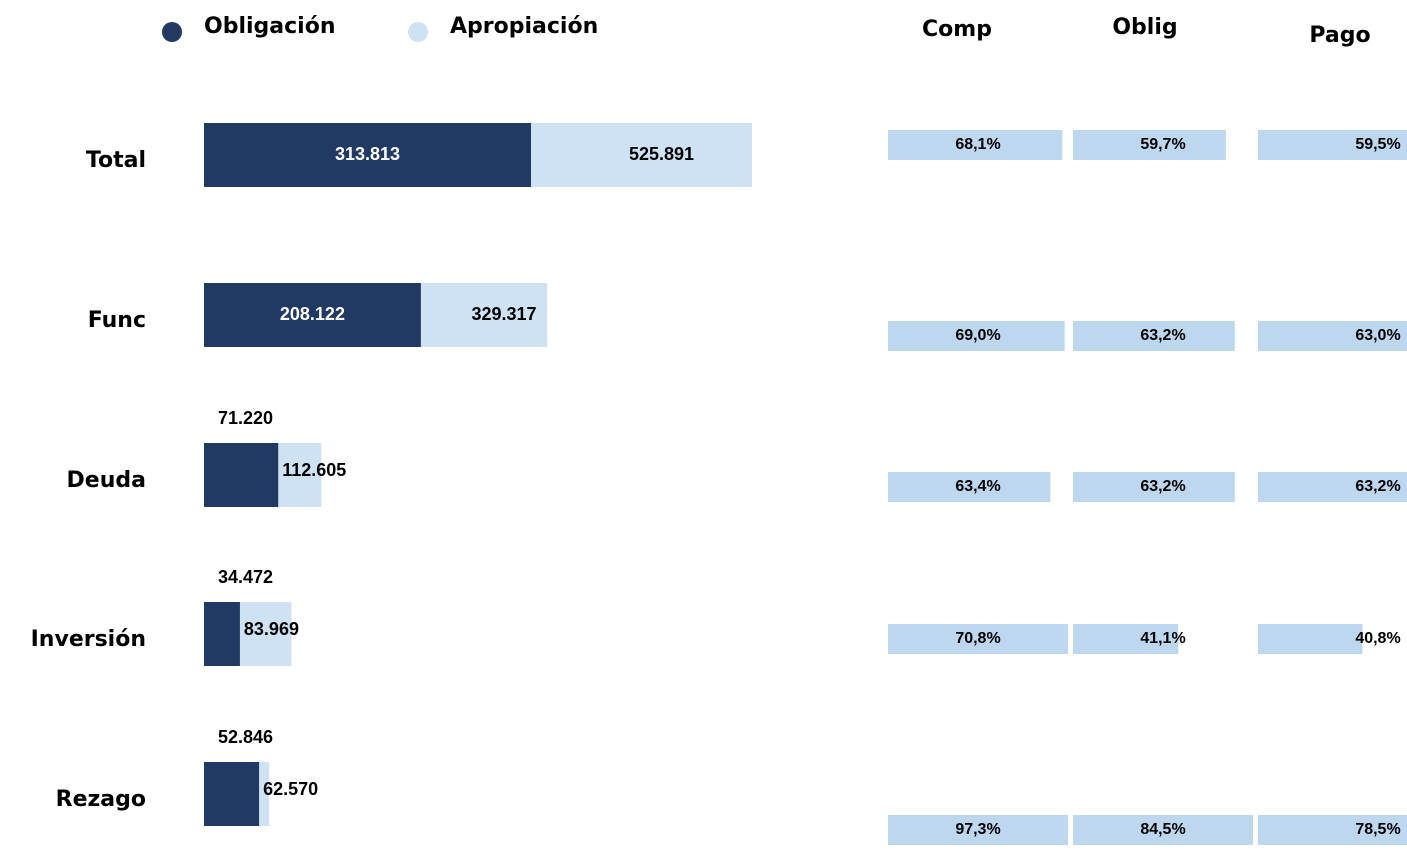 This screenshot has height=855, width=1407. Describe the element at coordinates (1162, 144) in the screenshot. I see `cell-value: 59,7%` at that location.